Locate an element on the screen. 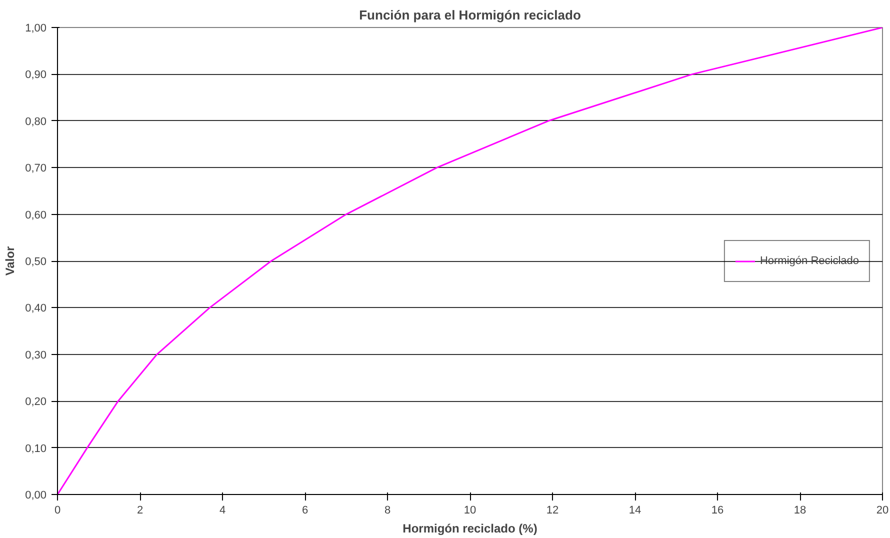  x-tick-label: 2 is located at coordinates (140, 510).